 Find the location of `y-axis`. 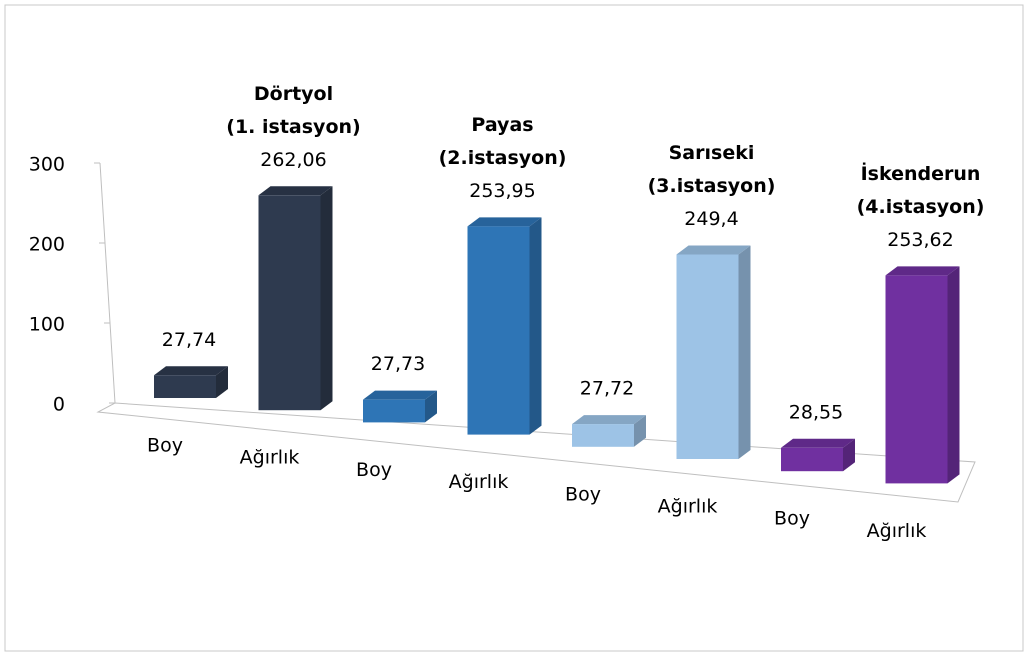

y-axis is located at coordinates (107, 283).